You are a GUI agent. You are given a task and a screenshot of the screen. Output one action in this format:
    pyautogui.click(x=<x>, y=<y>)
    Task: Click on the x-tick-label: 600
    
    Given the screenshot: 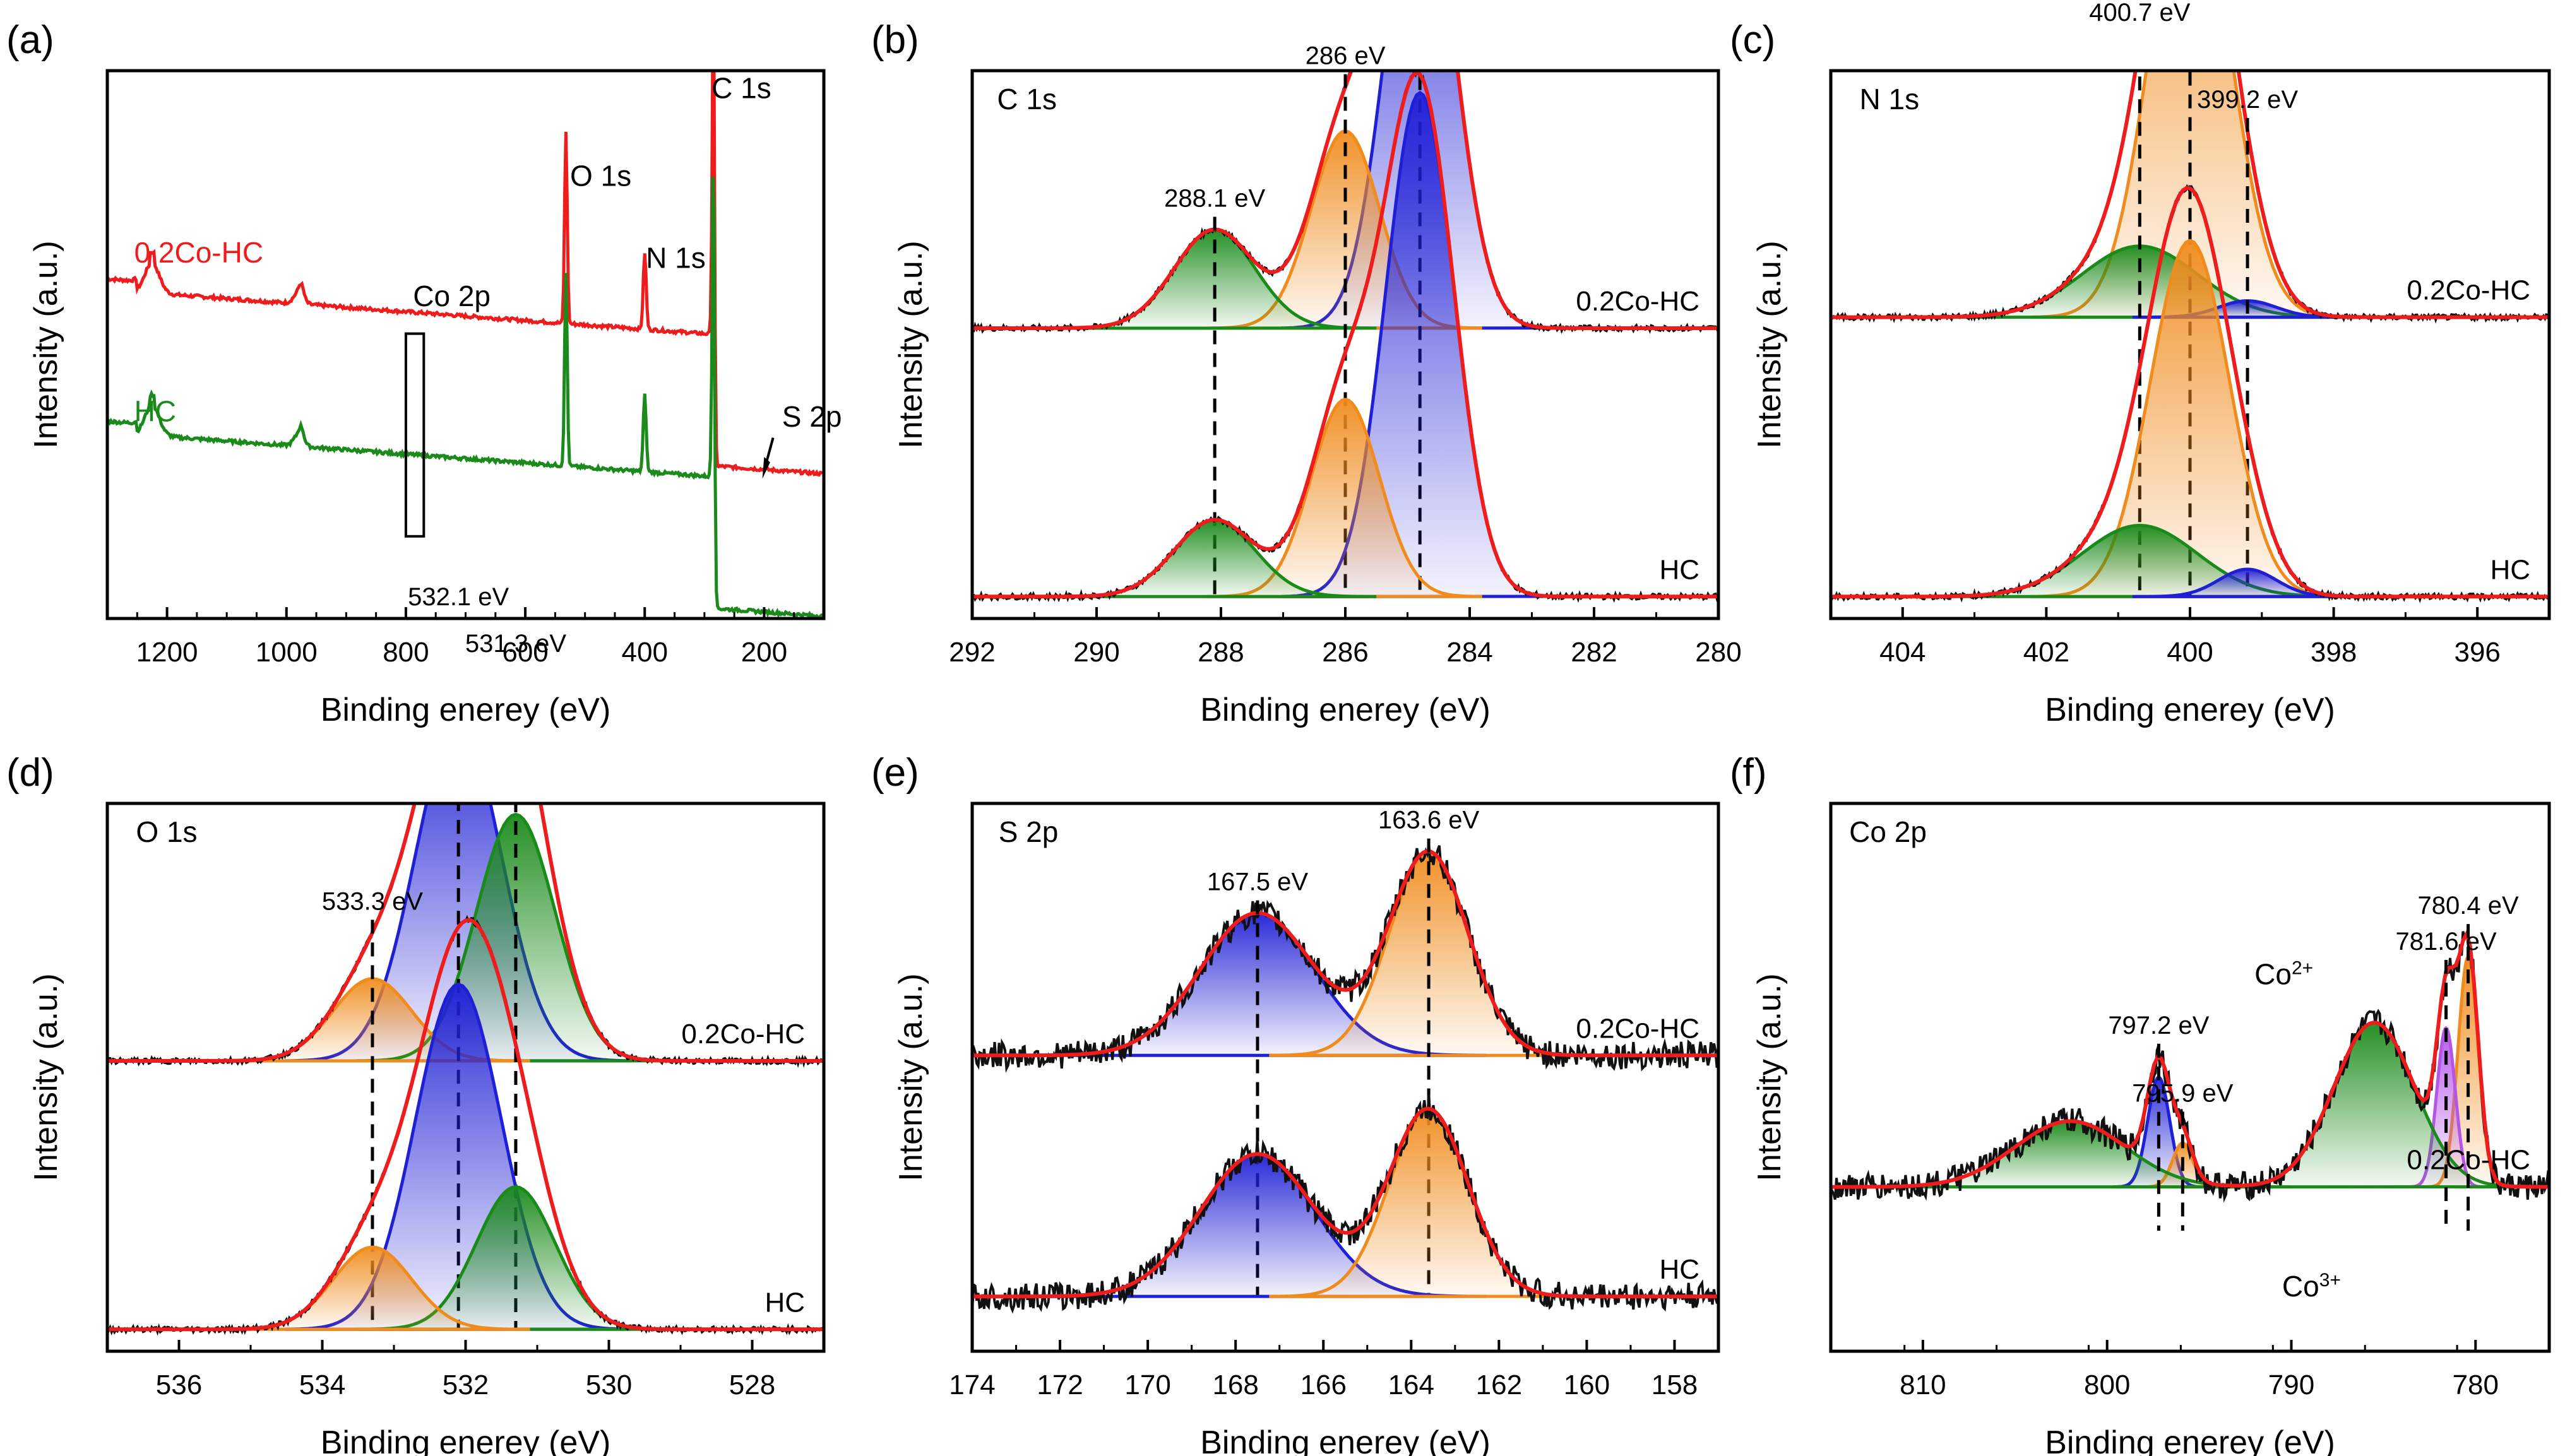 What is the action you would take?
    pyautogui.click(x=525, y=652)
    